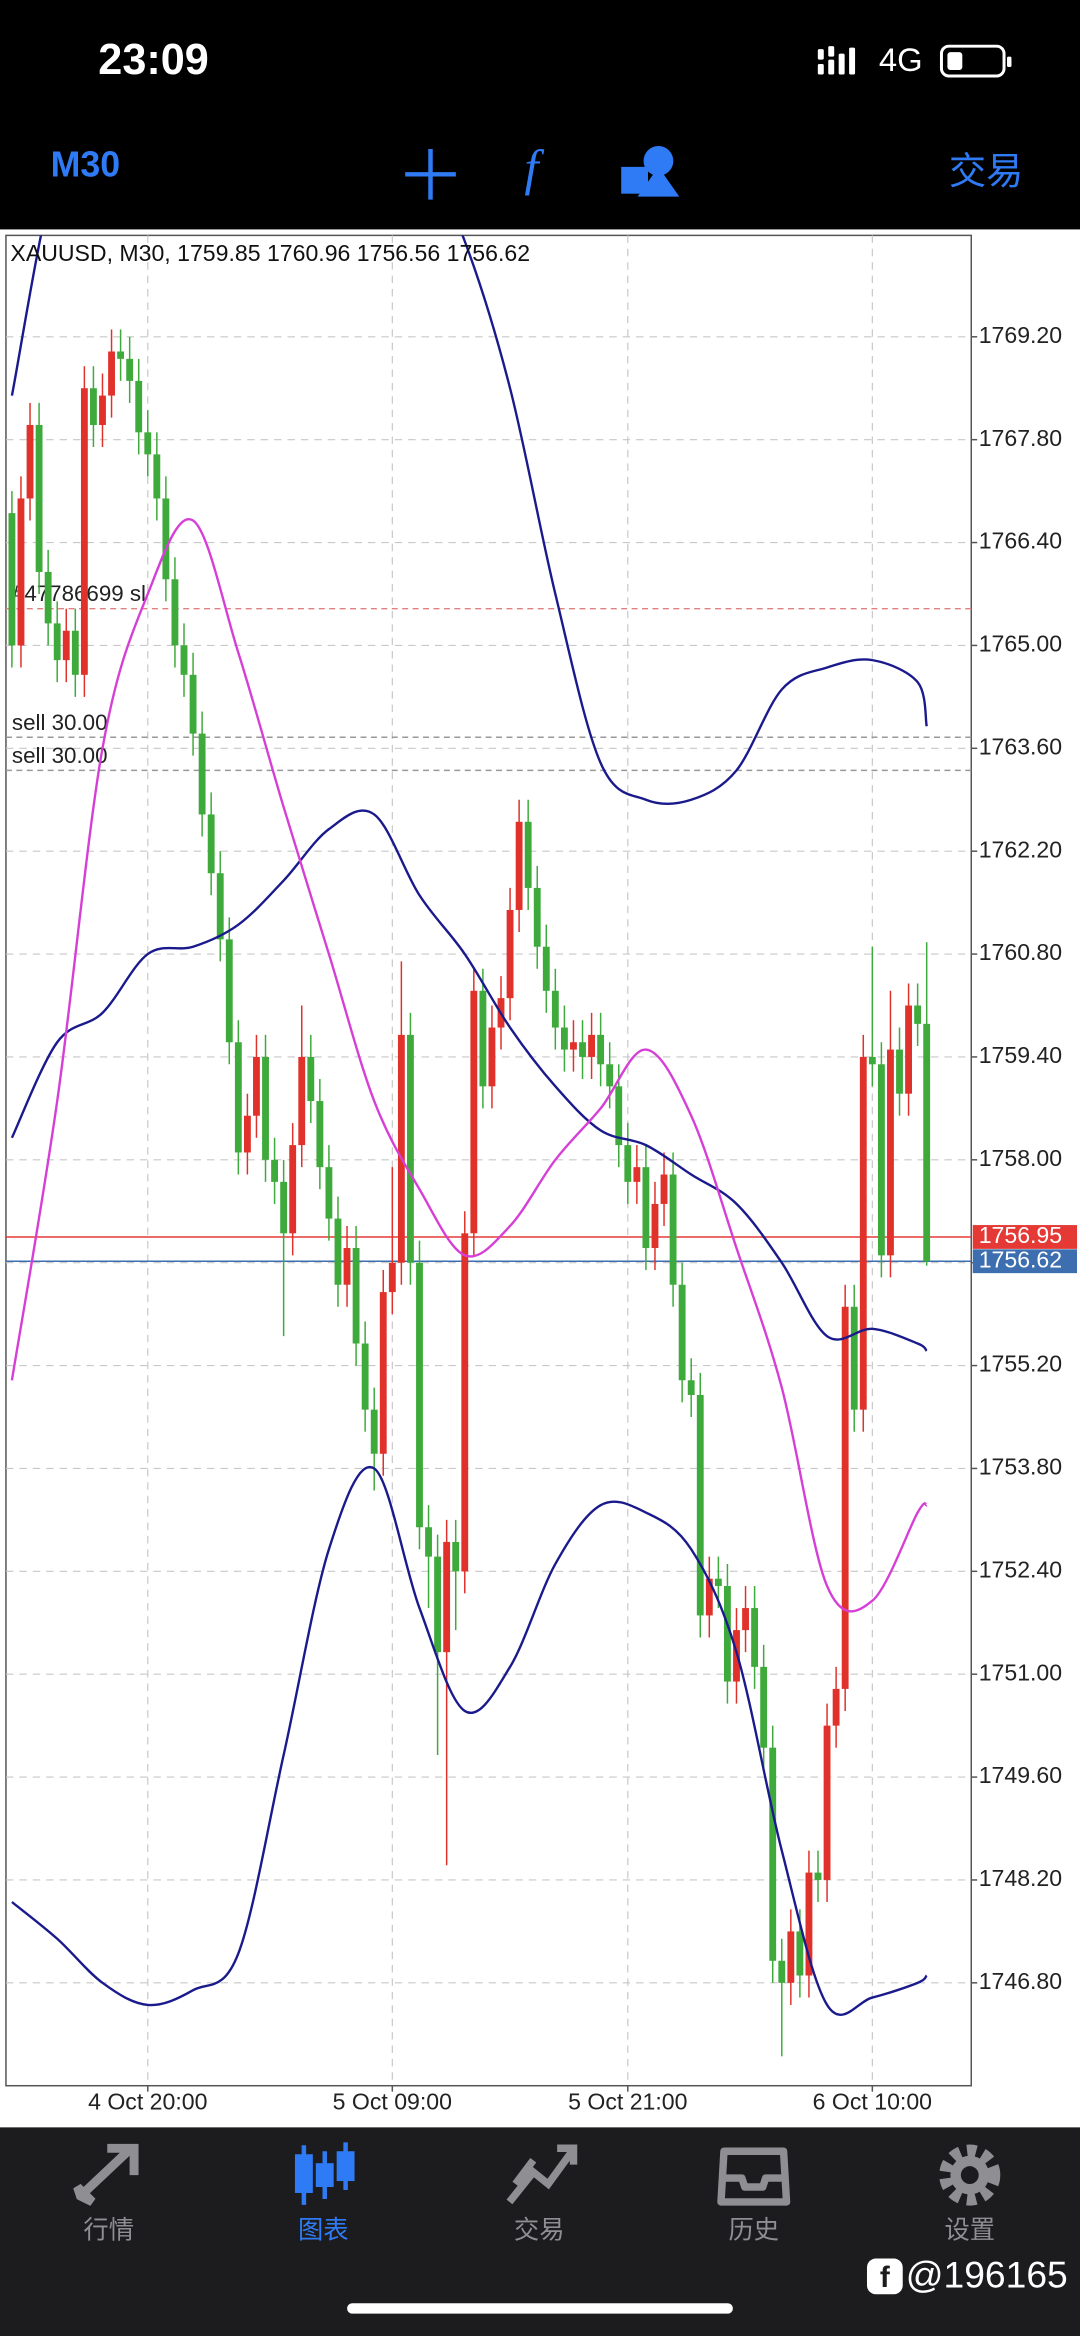  Describe the element at coordinates (324, 2173) in the screenshot. I see `chart-icon` at that location.